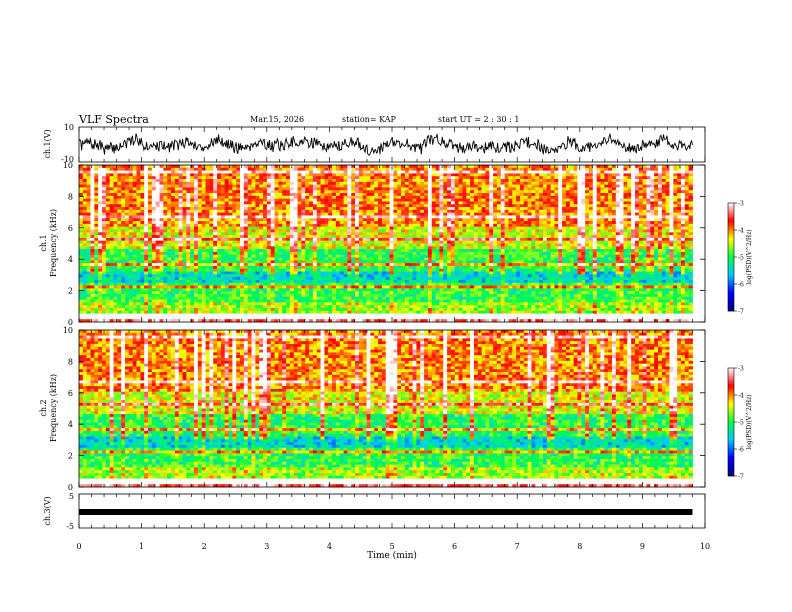 This screenshot has width=792, height=612. What do you see at coordinates (385, 144) in the screenshot?
I see `ch1-waveform-line` at bounding box center [385, 144].